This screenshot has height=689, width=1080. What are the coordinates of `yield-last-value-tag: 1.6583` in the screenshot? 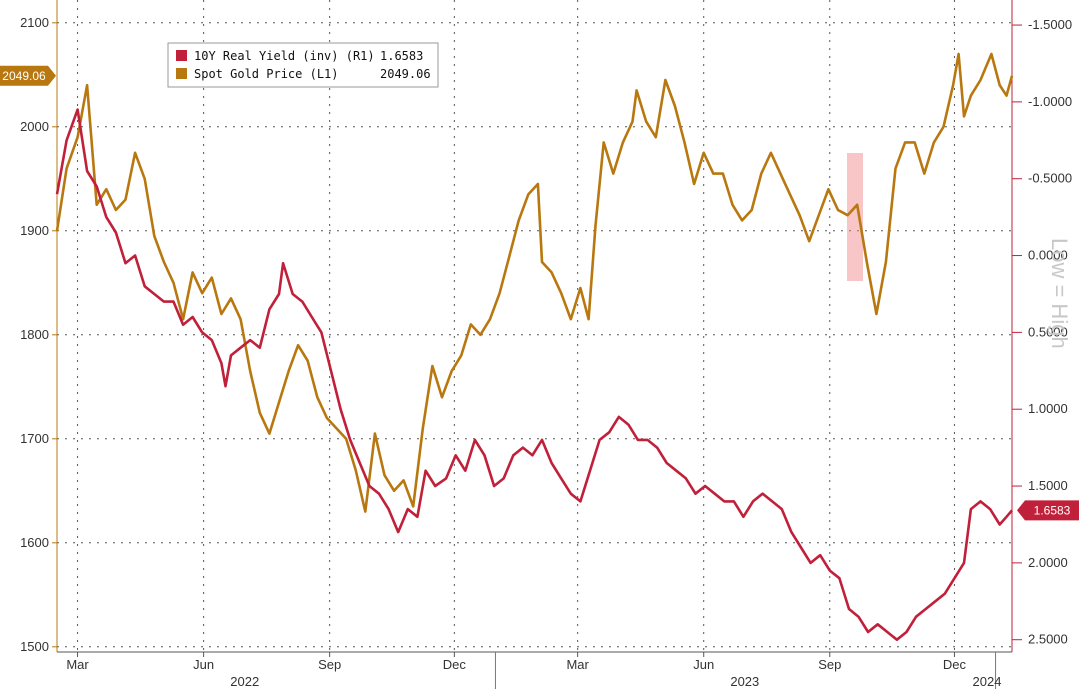 It's located at (1048, 510).